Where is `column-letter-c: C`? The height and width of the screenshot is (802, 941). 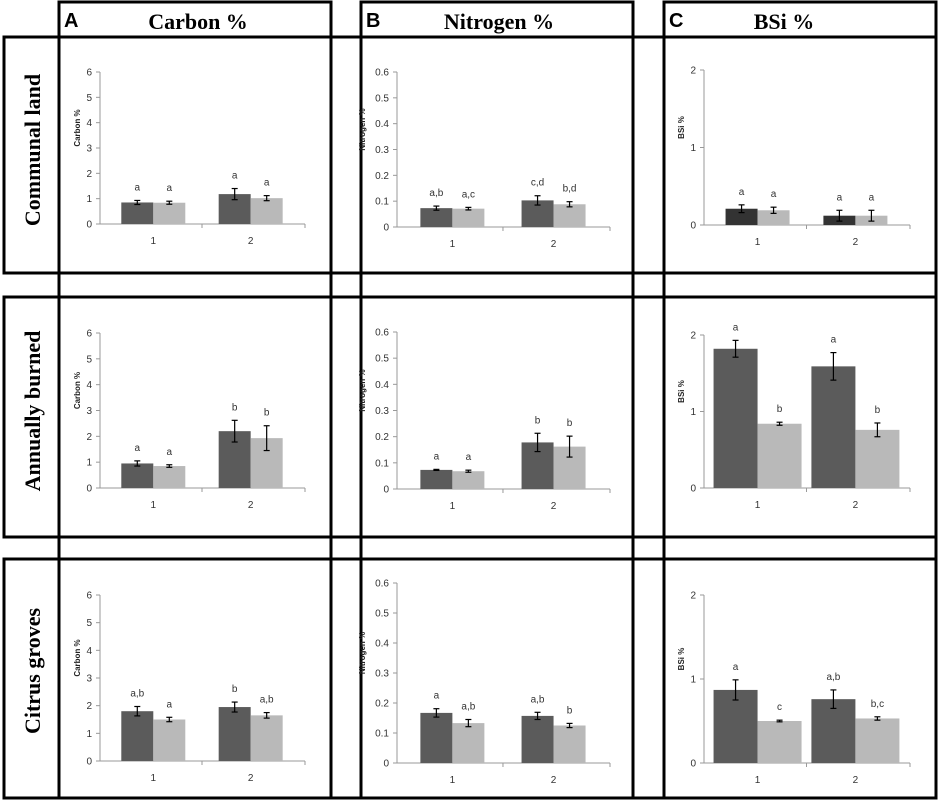
column-letter-c: C is located at coordinates (676, 21).